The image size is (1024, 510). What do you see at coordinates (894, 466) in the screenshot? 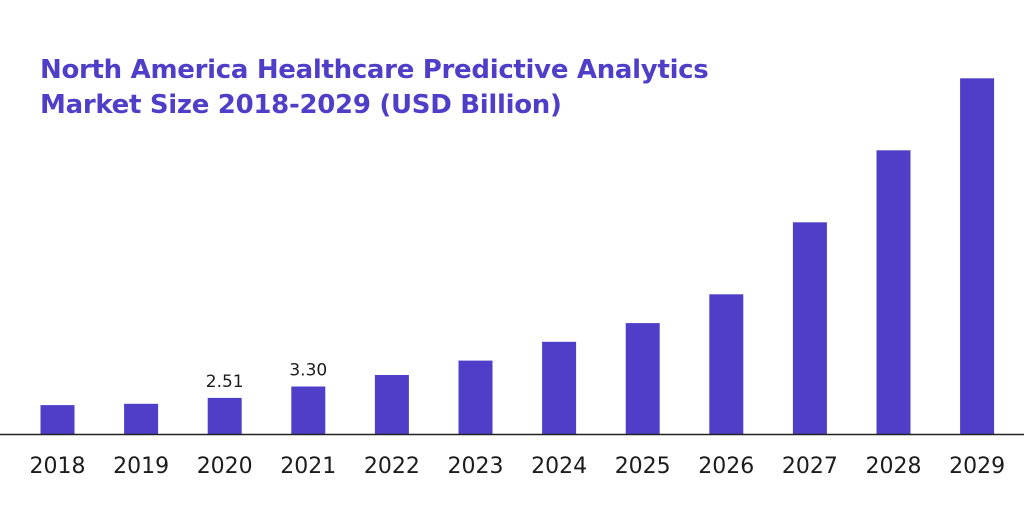
I see `x-tick-label-2028: 2028` at bounding box center [894, 466].